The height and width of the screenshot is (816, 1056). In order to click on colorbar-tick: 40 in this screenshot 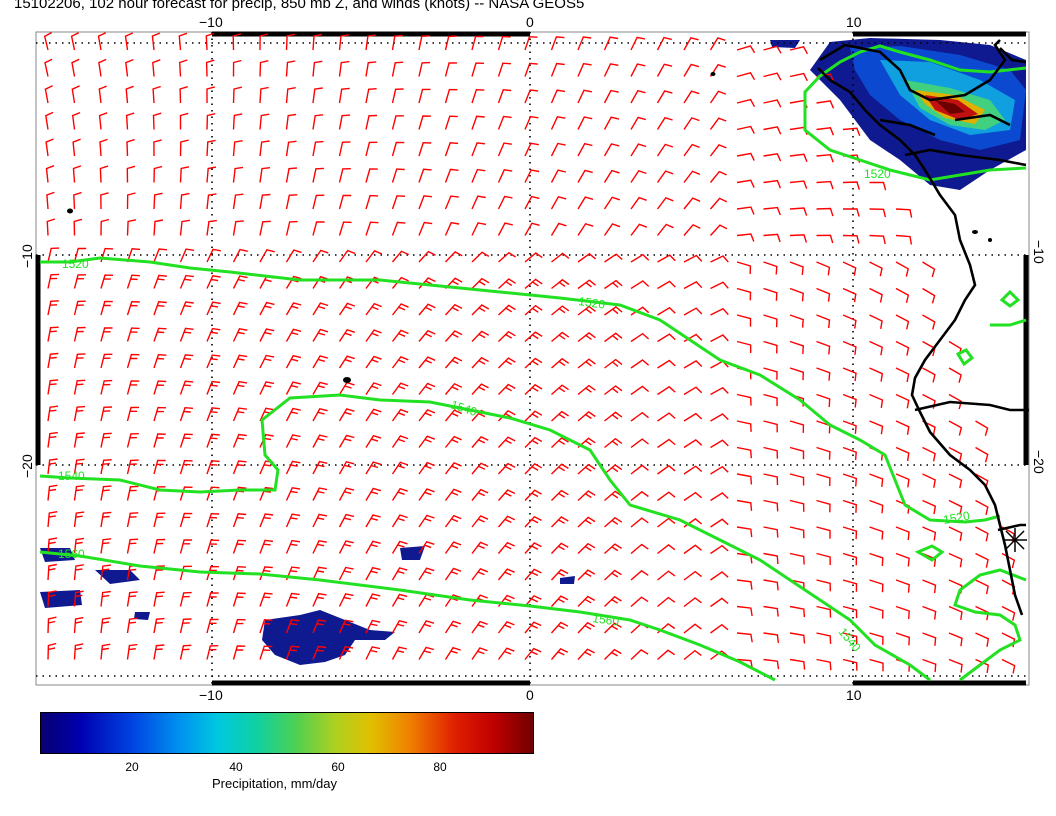, I will do `click(236, 767)`.